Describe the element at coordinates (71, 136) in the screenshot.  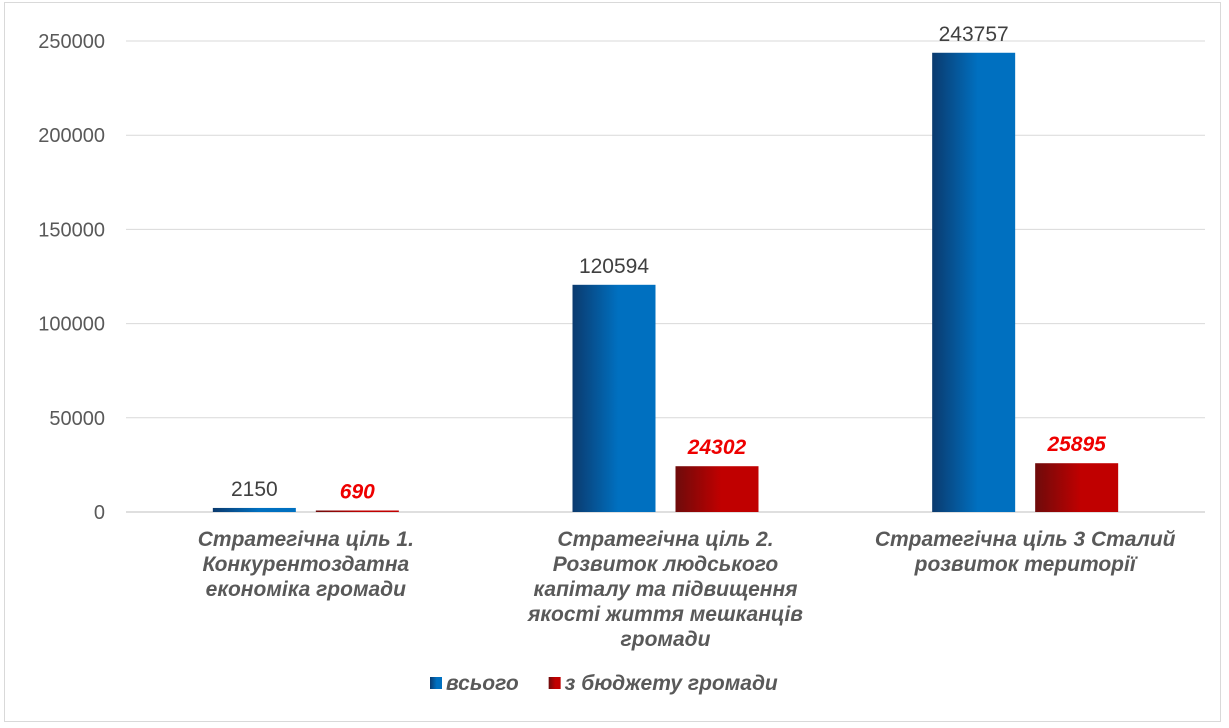
I see `y-tick-label: 200000` at that location.